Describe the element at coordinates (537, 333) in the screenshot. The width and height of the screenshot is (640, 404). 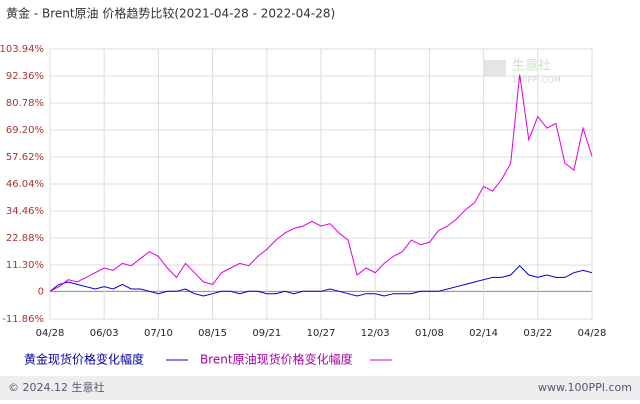
I see `x-tick-label: 03/22` at that location.